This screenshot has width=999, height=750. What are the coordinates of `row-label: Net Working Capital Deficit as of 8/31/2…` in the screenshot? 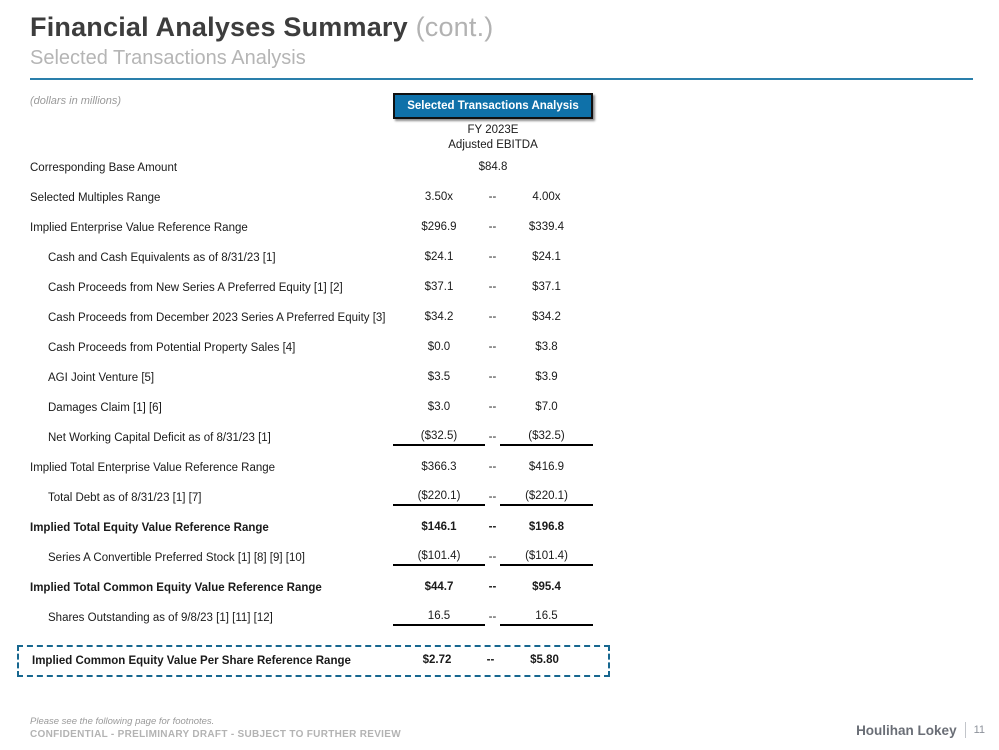 It's located at (159, 438).